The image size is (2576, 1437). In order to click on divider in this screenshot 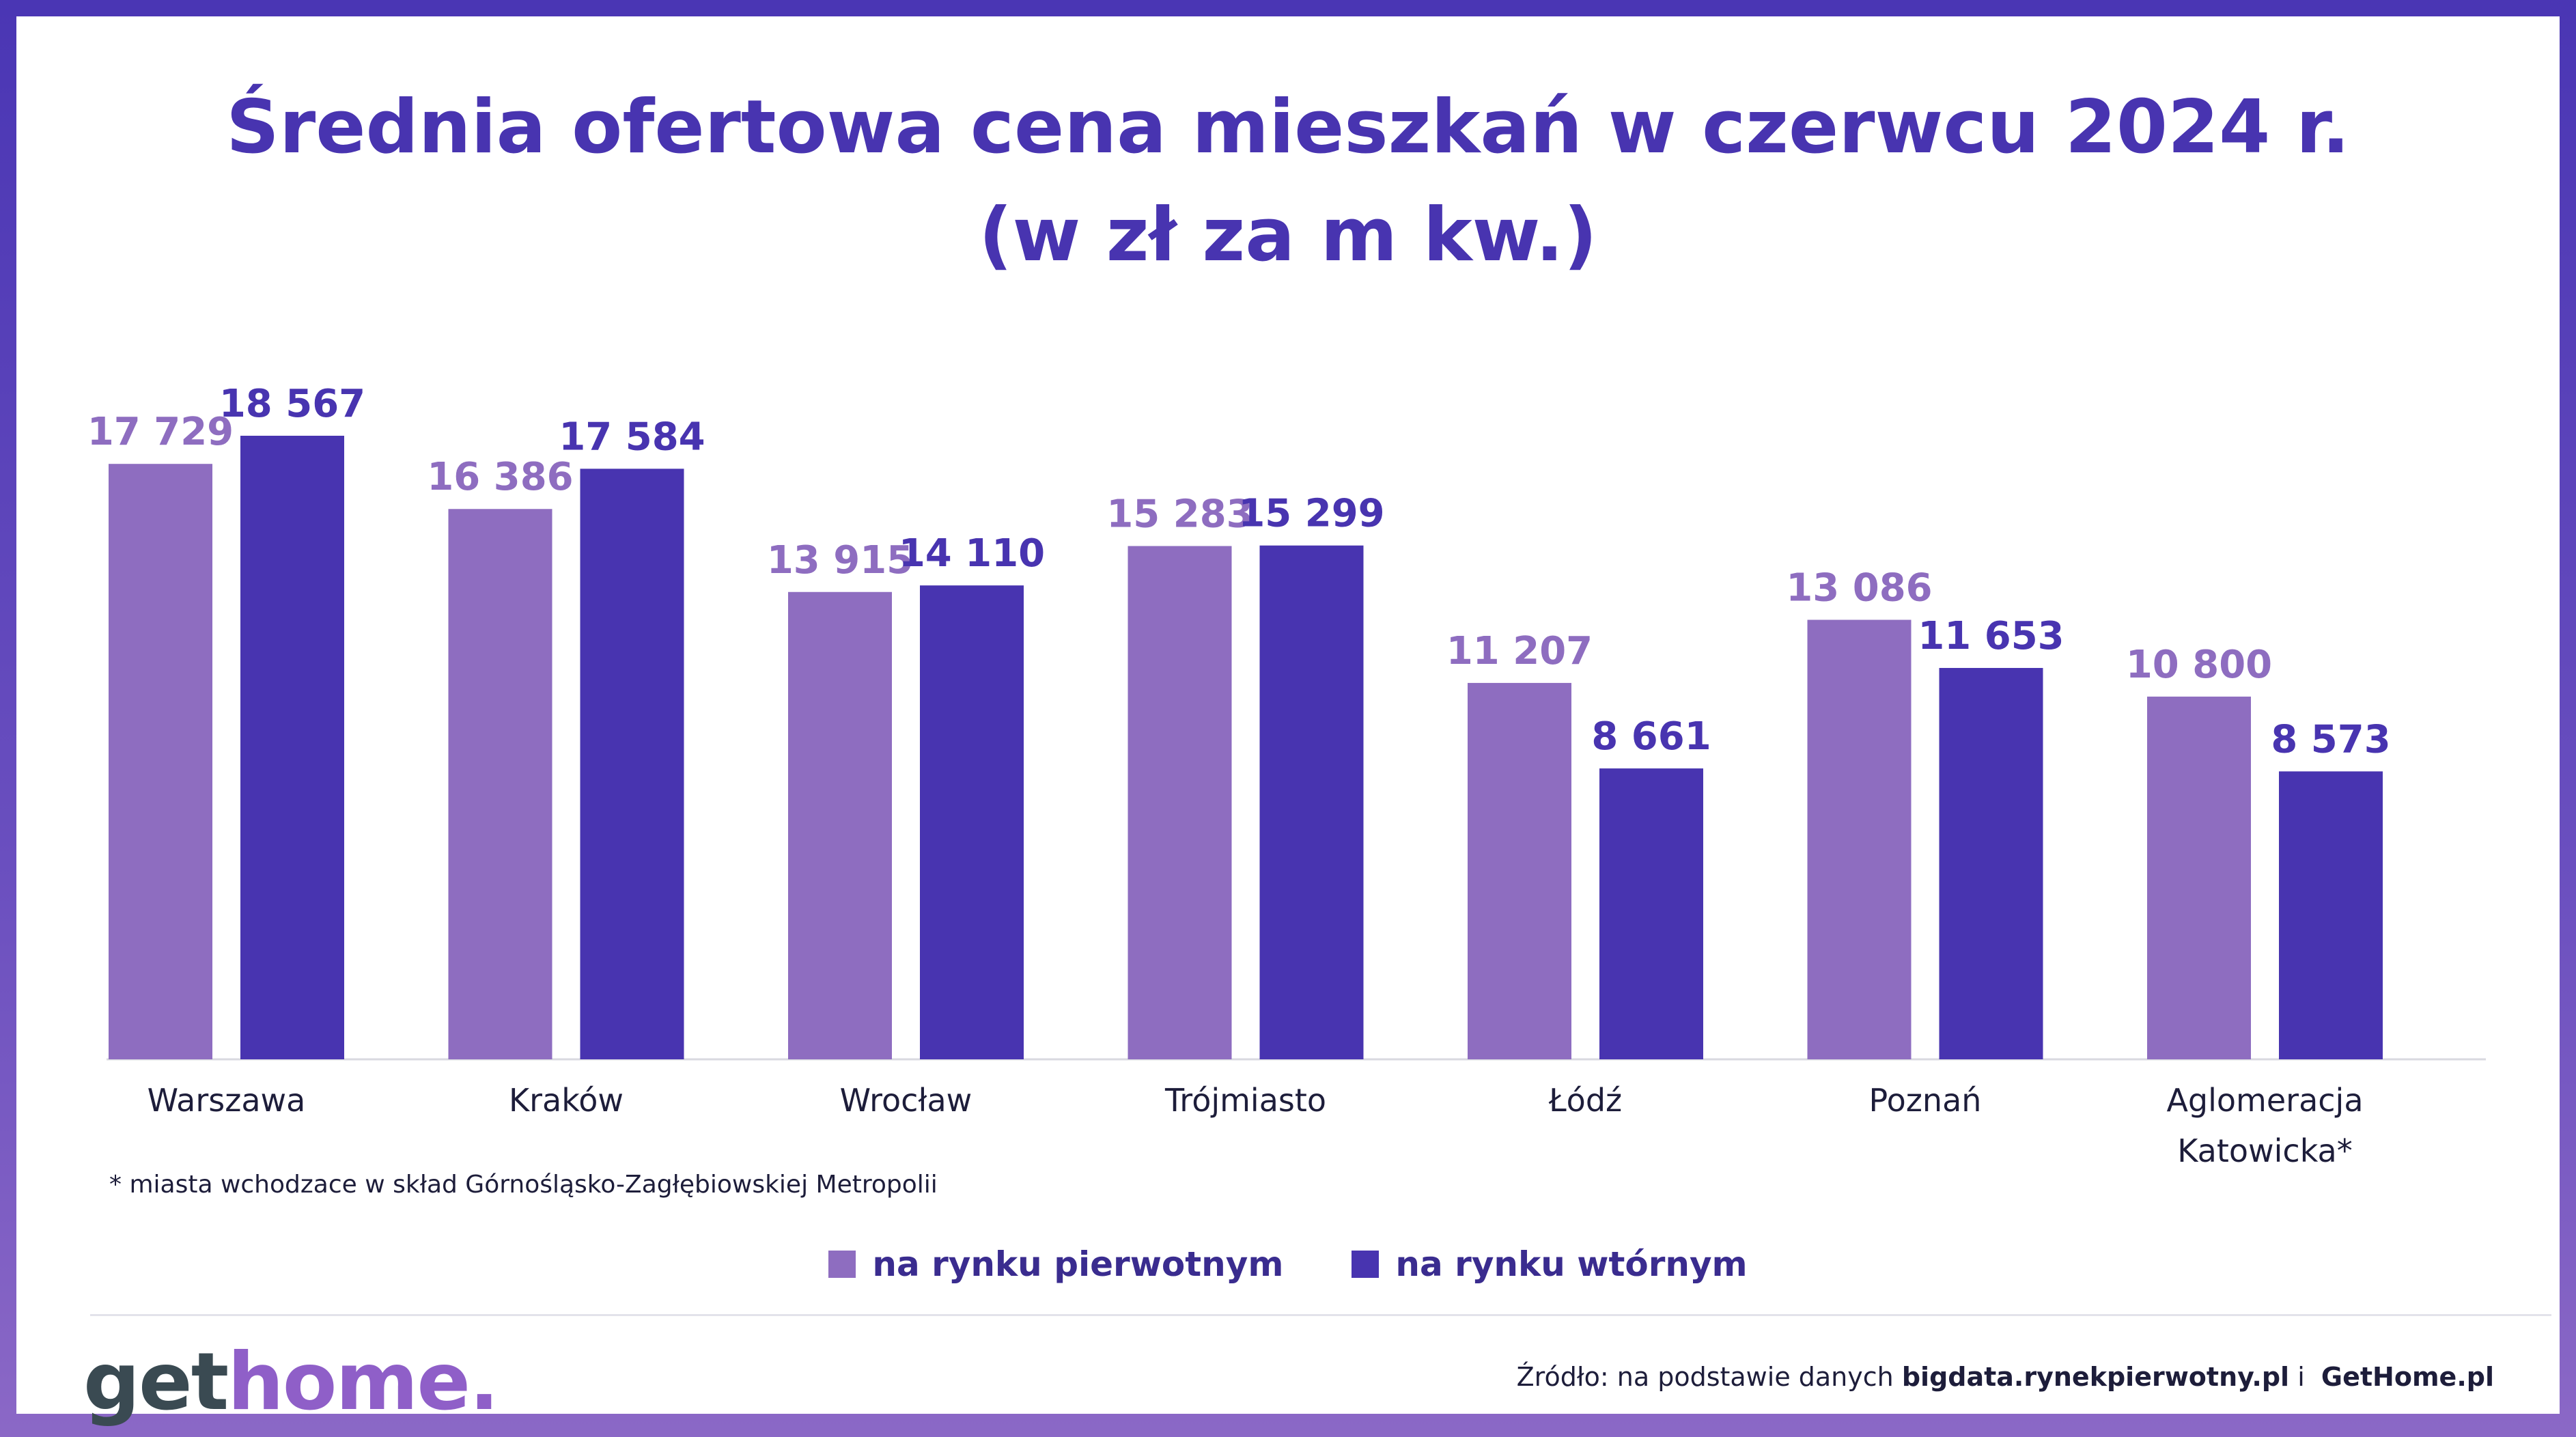, I will do `click(1320, 1315)`.